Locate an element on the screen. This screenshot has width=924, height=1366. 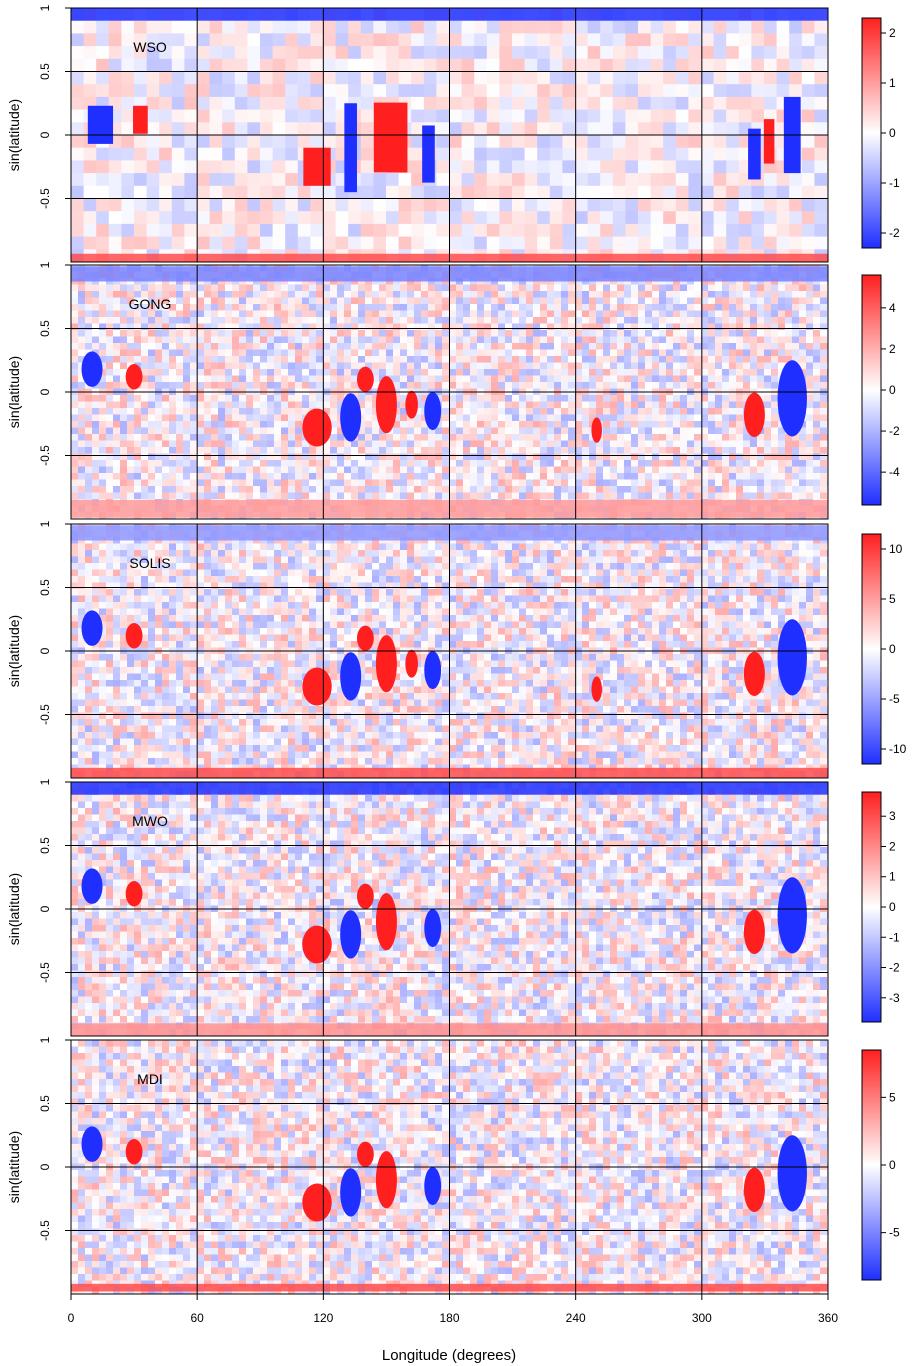
colorbar-tick-label: 5 is located at coordinates (892, 599).